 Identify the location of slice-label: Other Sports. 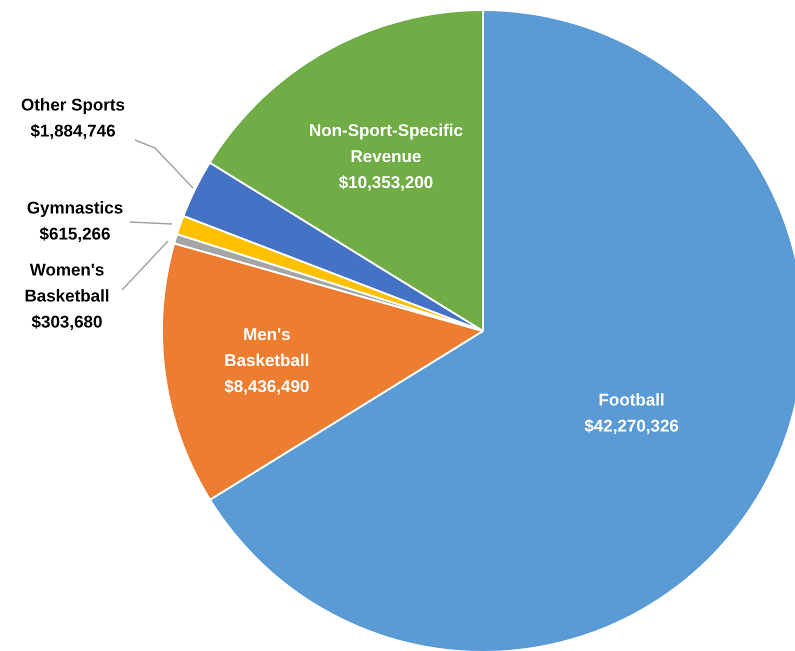
(73, 105).